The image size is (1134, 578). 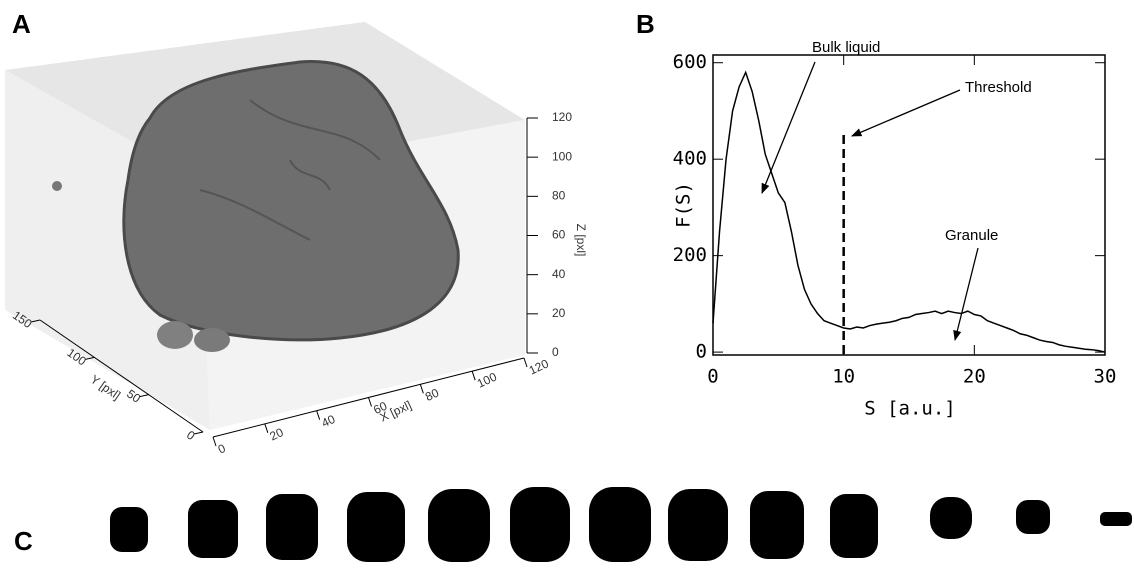 What do you see at coordinates (23, 541) in the screenshot?
I see `panel-label: C` at bounding box center [23, 541].